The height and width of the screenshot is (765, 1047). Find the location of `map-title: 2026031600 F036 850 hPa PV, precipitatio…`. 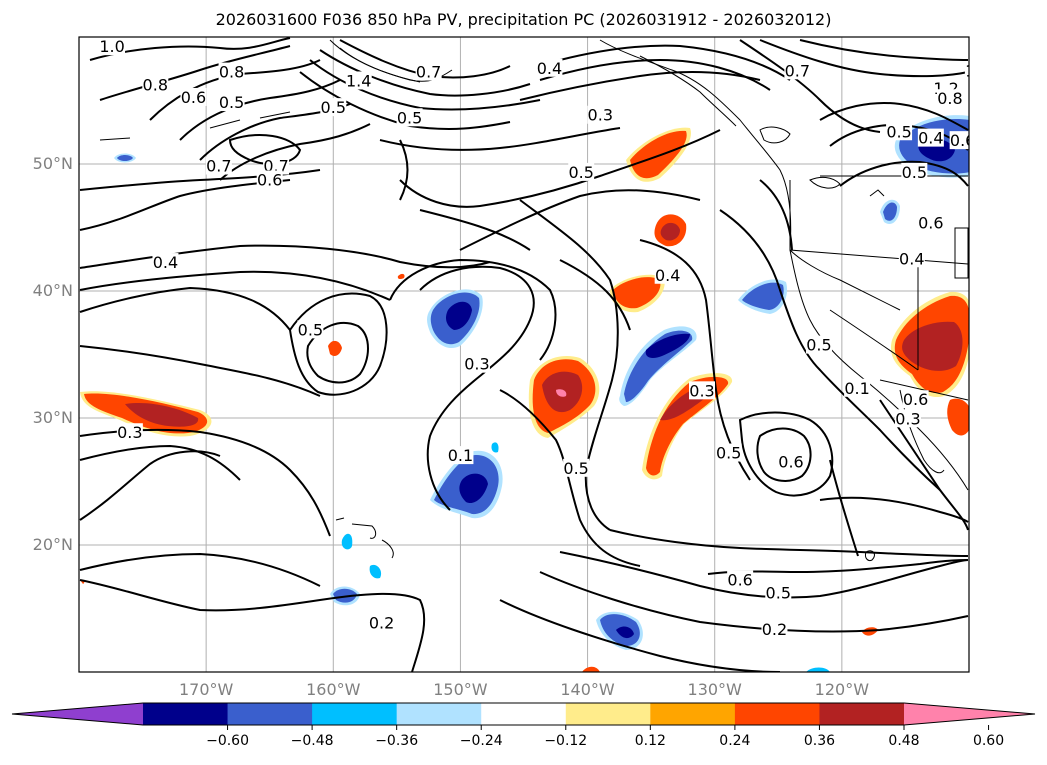

map-title: 2026031600 F036 850 hPa PV, precipitatio… is located at coordinates (523, 19).